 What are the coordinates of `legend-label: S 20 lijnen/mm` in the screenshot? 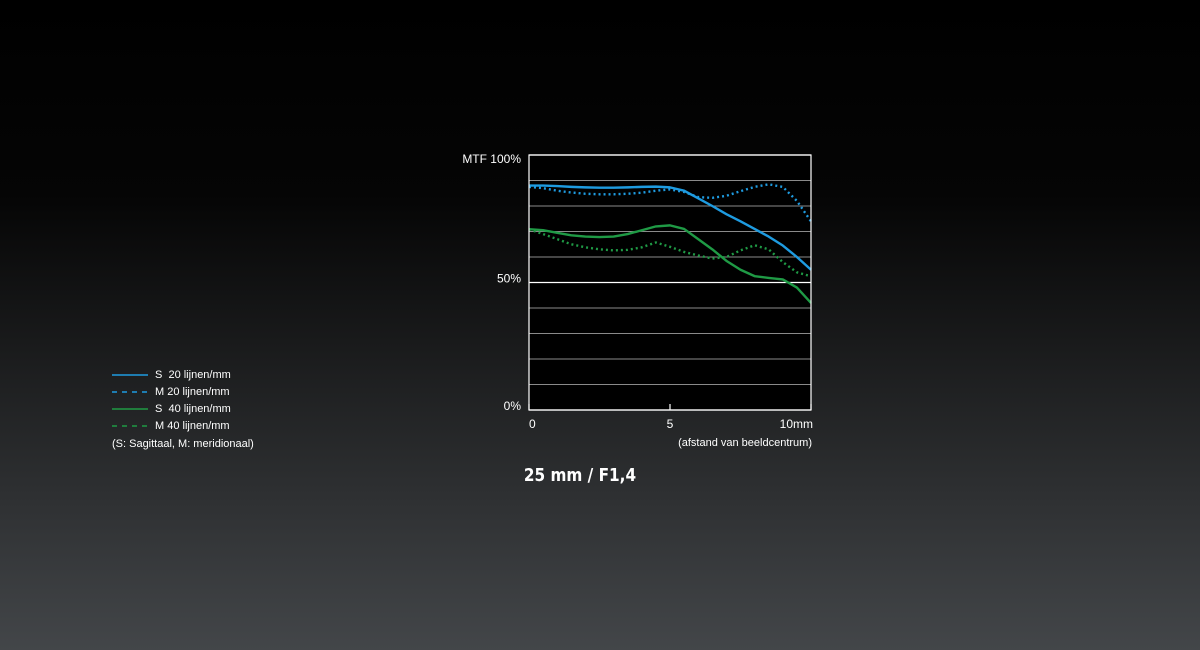 It's located at (193, 375).